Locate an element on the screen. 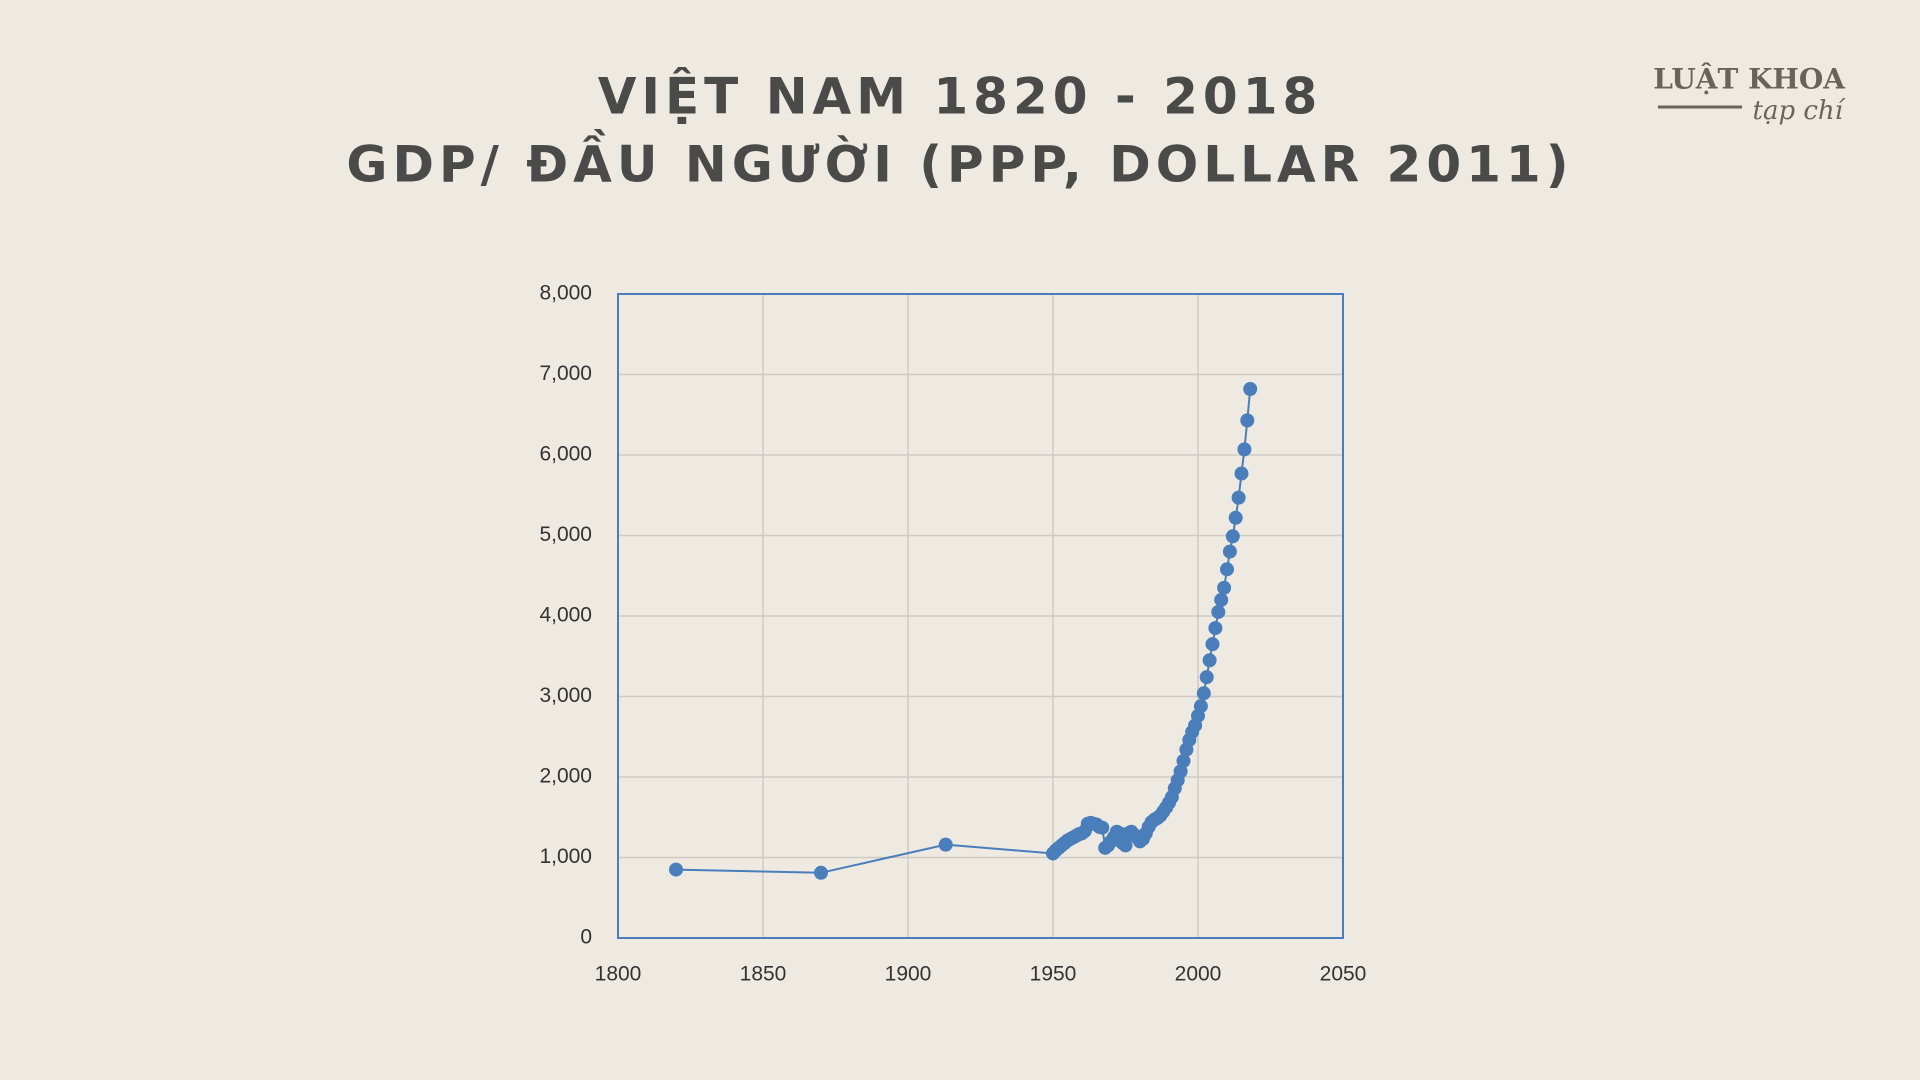 This screenshot has height=1080, width=1920. y-tick-label: 5,000 is located at coordinates (565, 534).